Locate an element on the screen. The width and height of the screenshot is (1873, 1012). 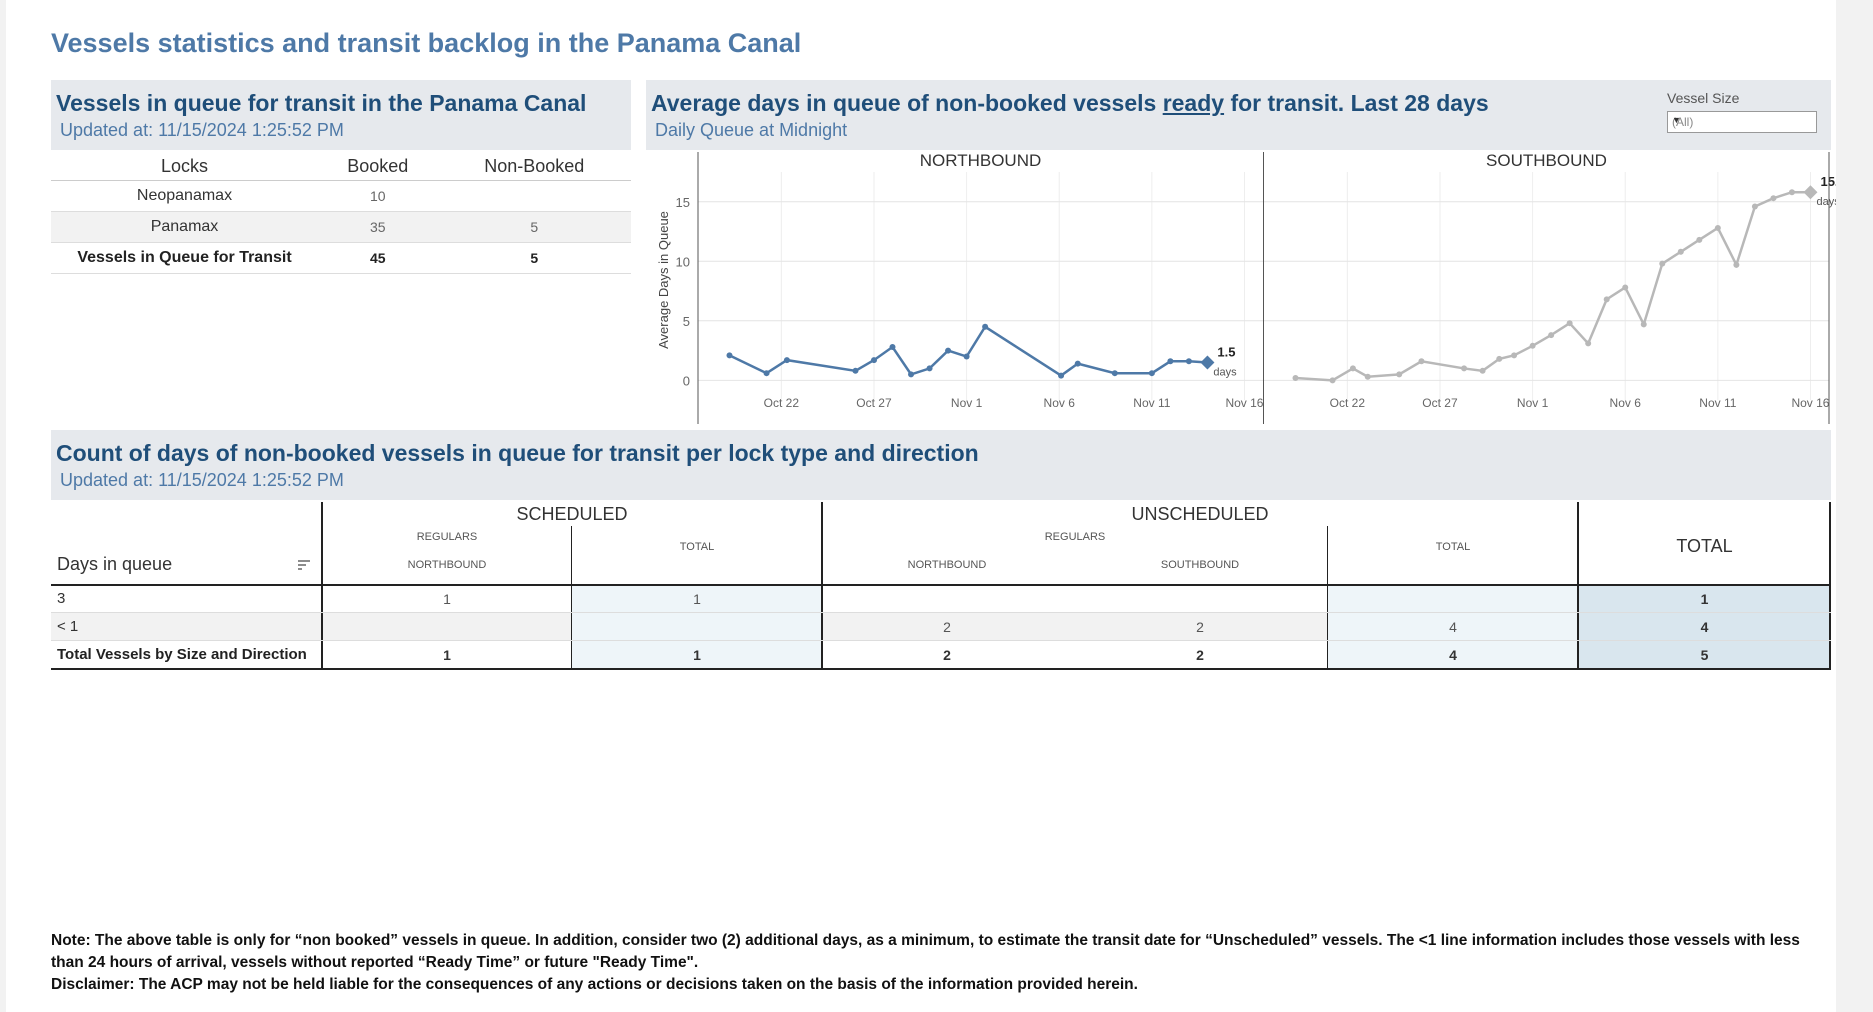
unscheduled-total-header: TOTAL is located at coordinates (1453, 547).